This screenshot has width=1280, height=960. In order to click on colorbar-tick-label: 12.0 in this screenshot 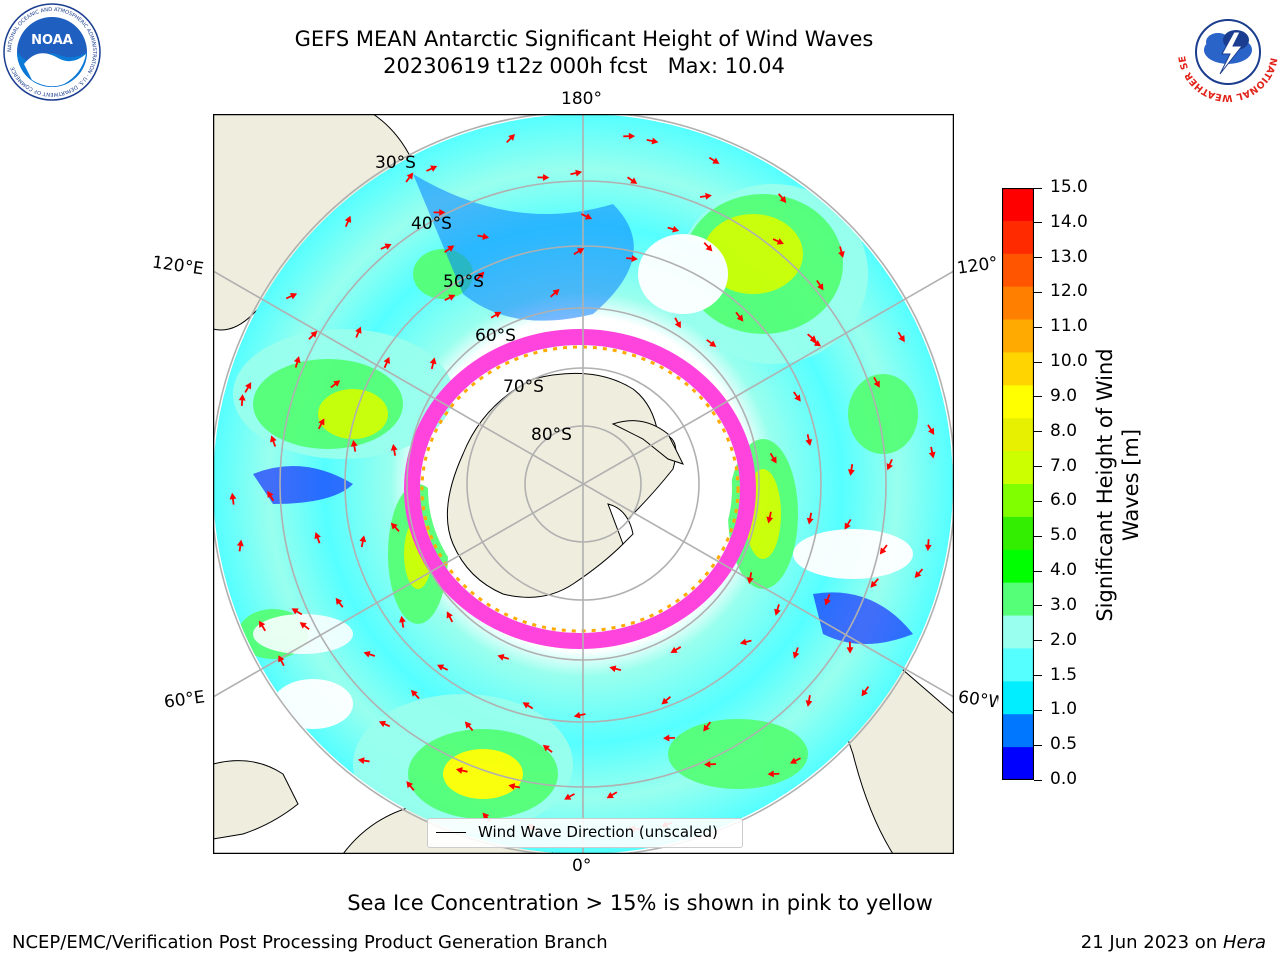, I will do `click(1069, 291)`.